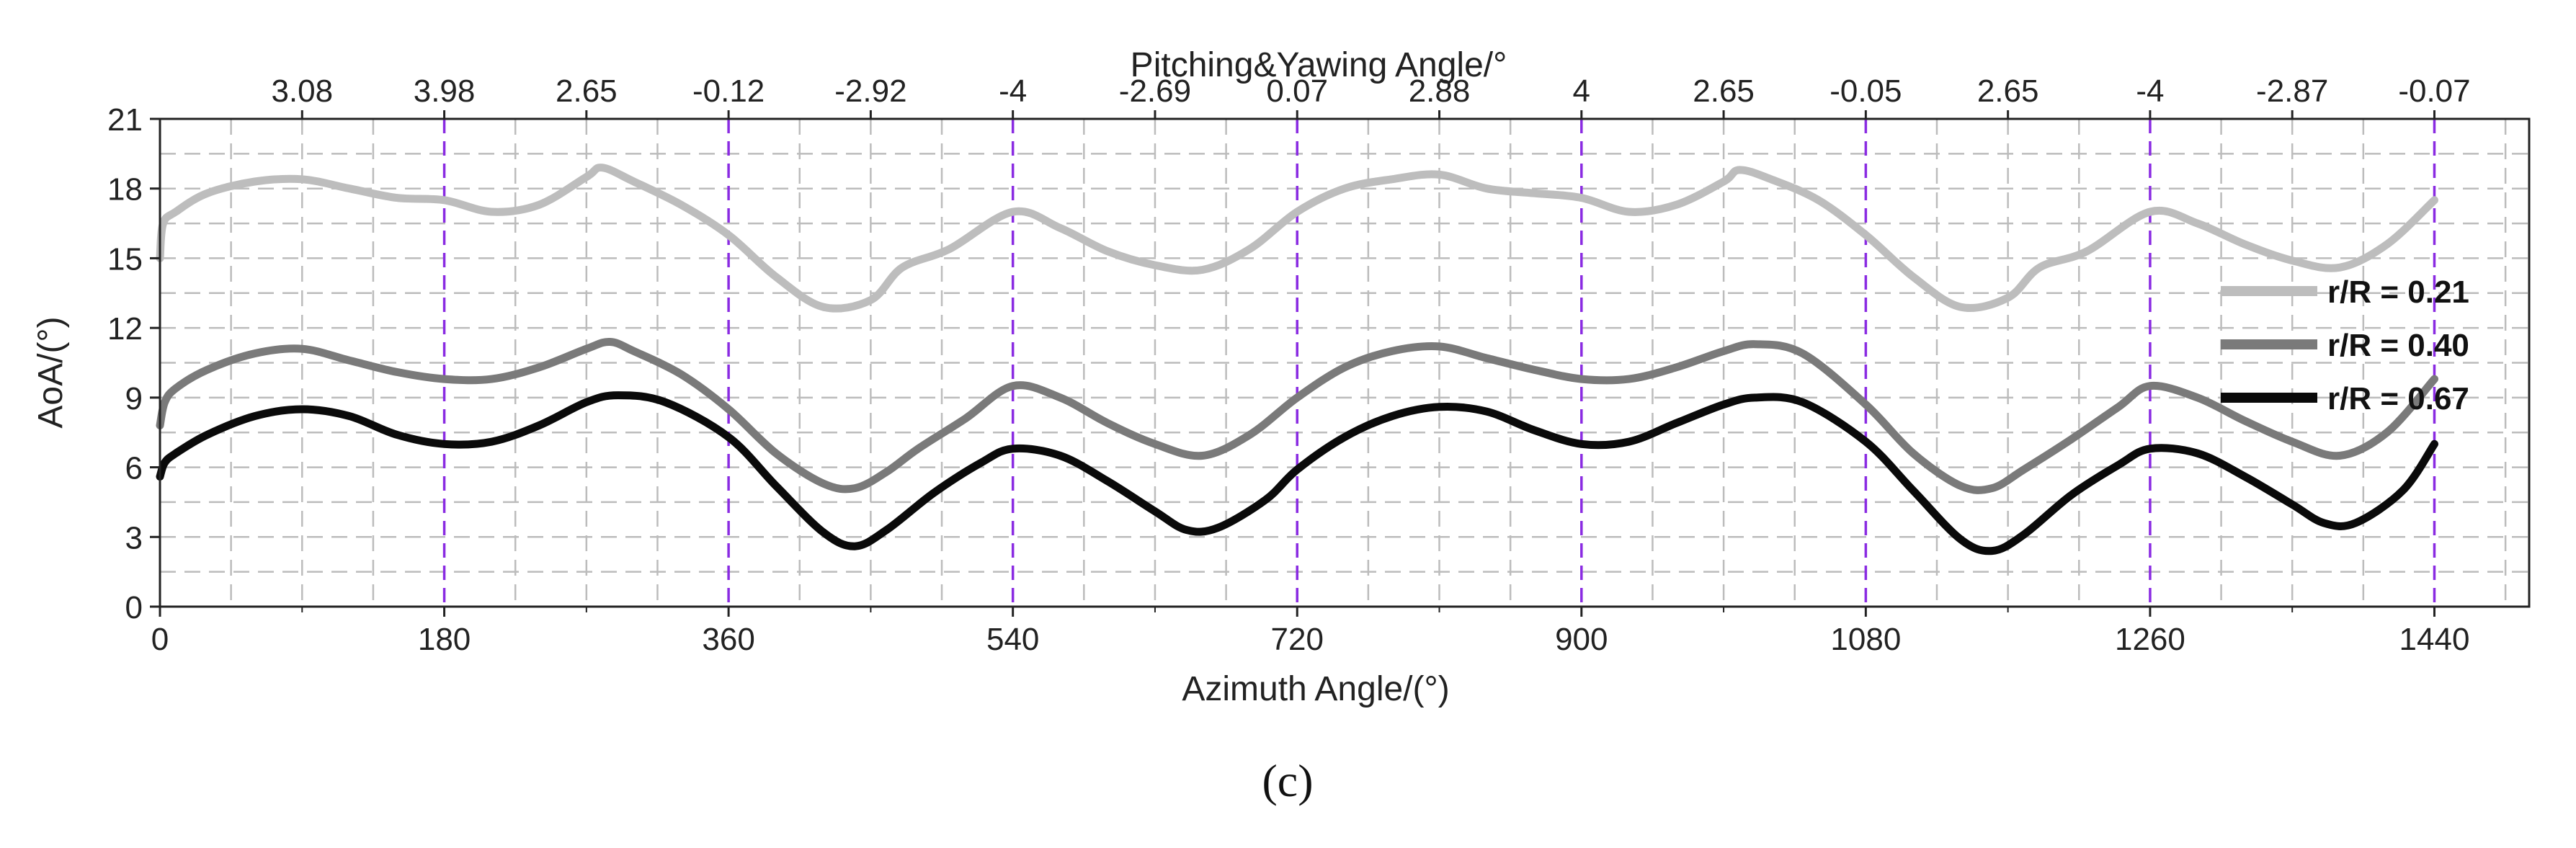 The height and width of the screenshot is (848, 2576). Describe the element at coordinates (302, 91) in the screenshot. I see `top-tick-label: 3.08` at that location.